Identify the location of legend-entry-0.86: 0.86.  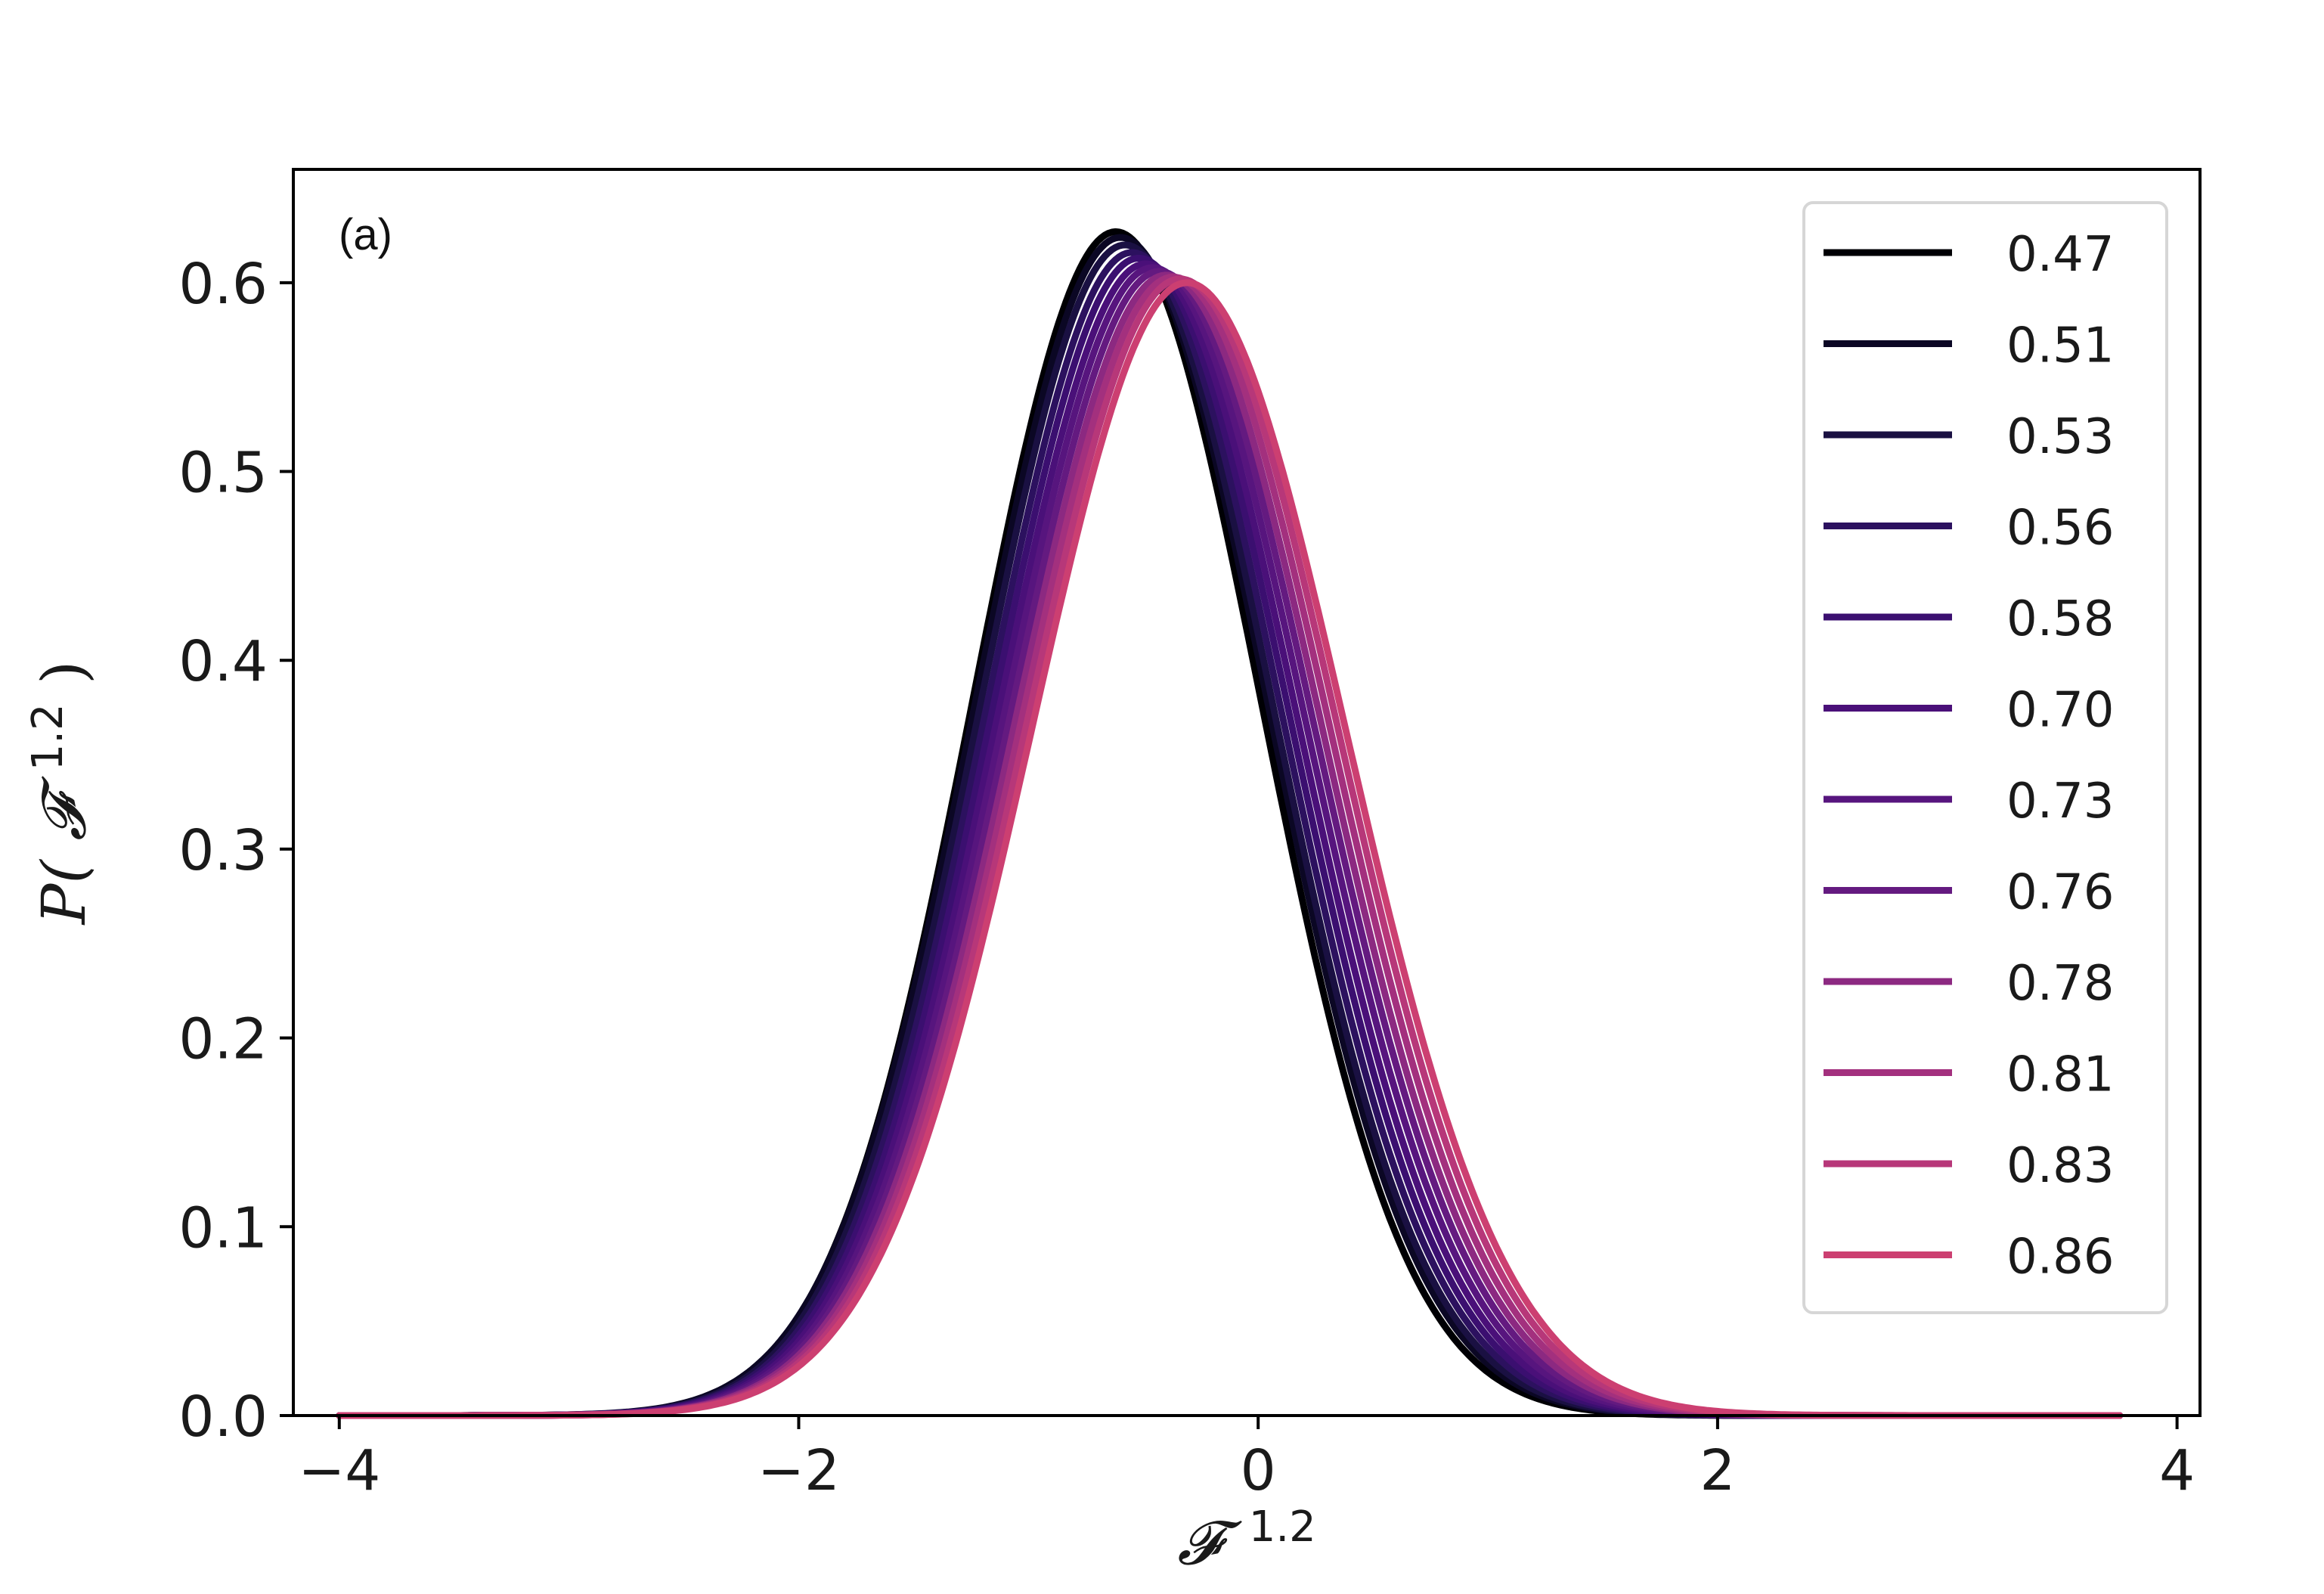
(2060, 1258).